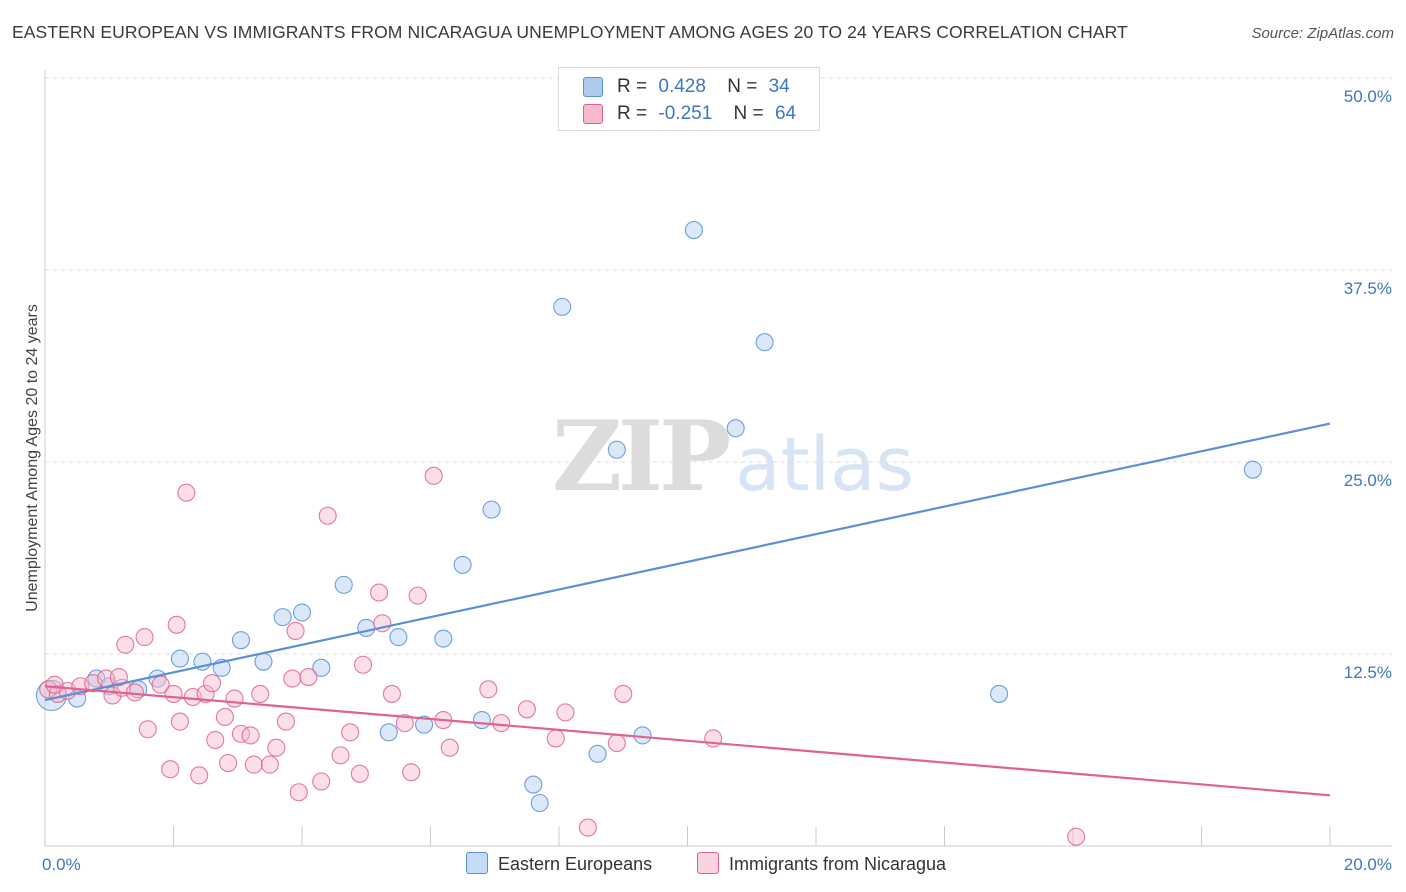 This screenshot has width=1406, height=892. Describe the element at coordinates (748, 113) in the screenshot. I see `legend-n-label: N =` at that location.